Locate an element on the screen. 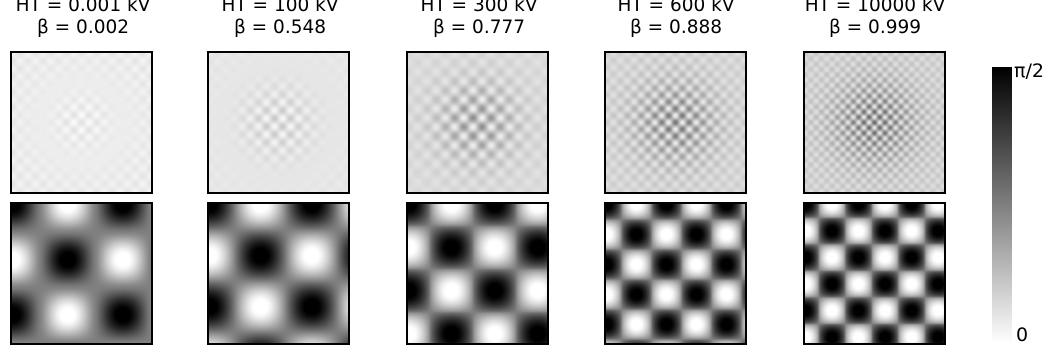 Image resolution: width=1053 pixels, height=356 pixels. beta-label: β = 0.888 is located at coordinates (676, 27).